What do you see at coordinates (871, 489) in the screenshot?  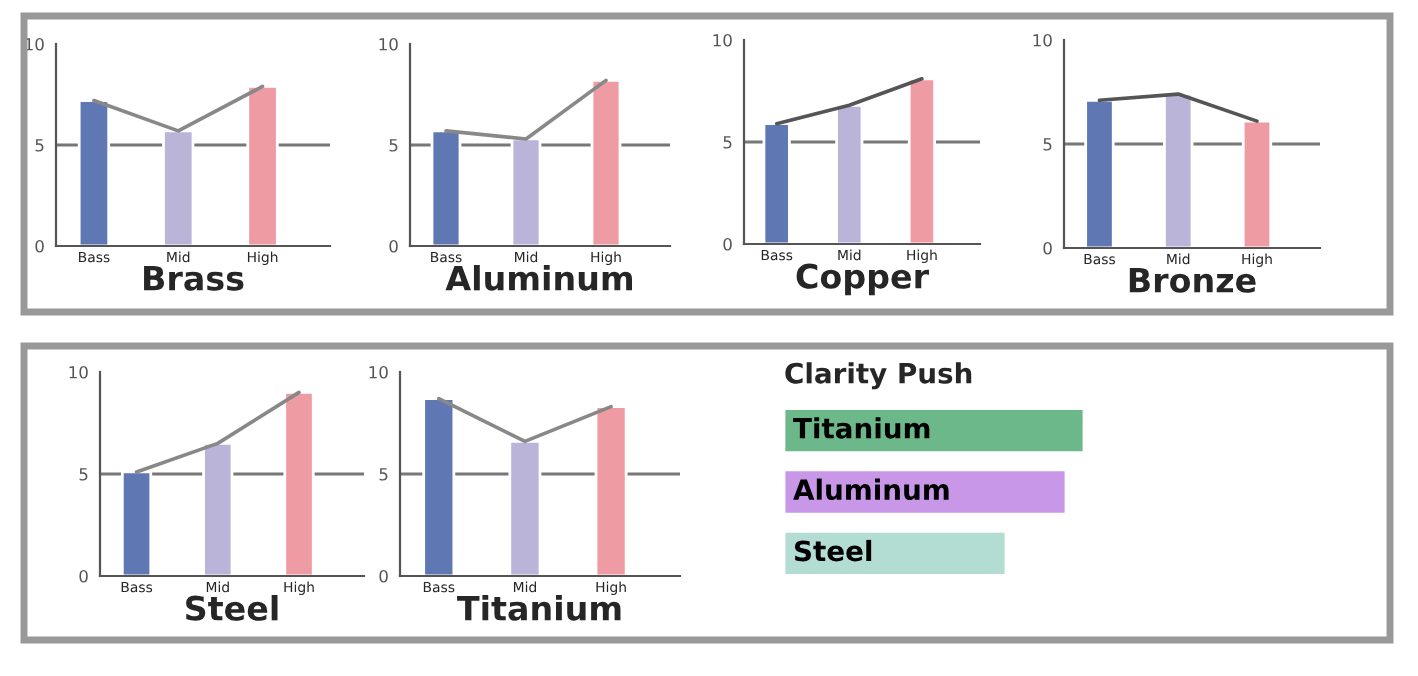 I see `y-tick-label: Aluminum` at bounding box center [871, 489].